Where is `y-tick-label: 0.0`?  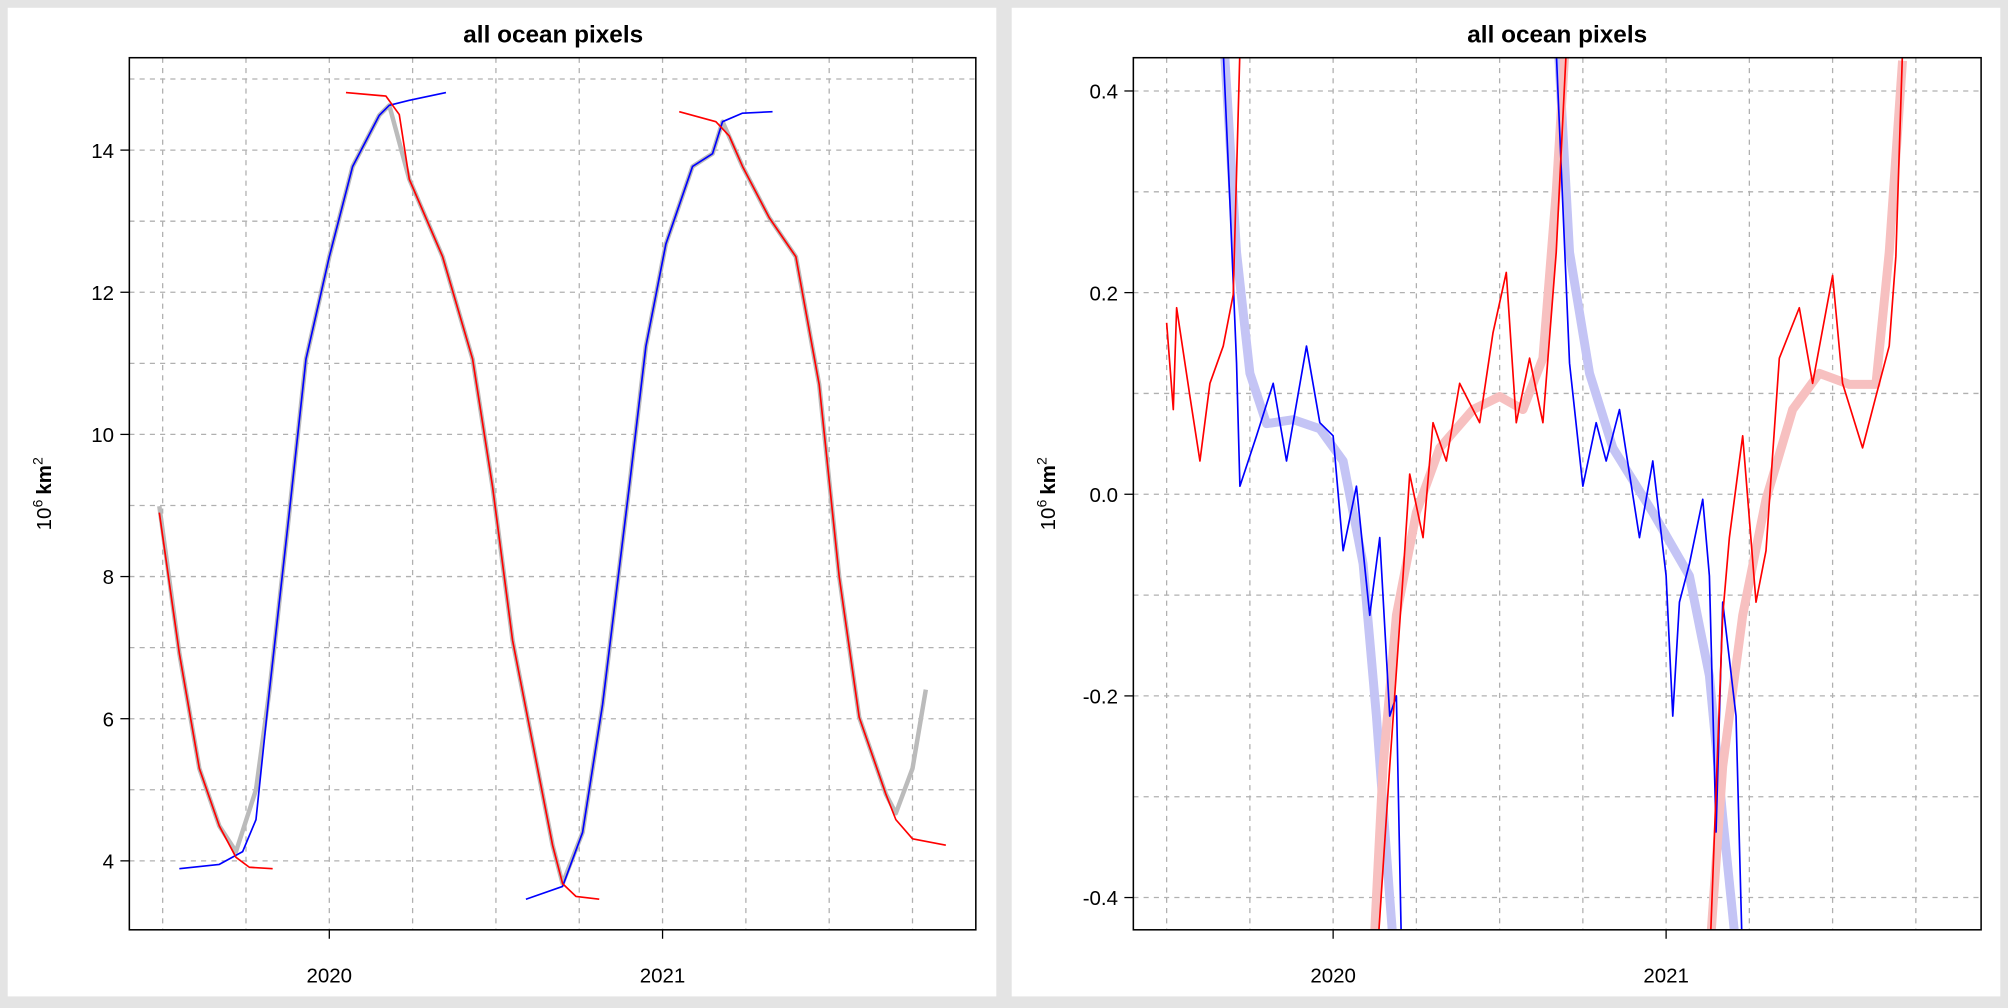
y-tick-label: 0.0 is located at coordinates (1104, 495).